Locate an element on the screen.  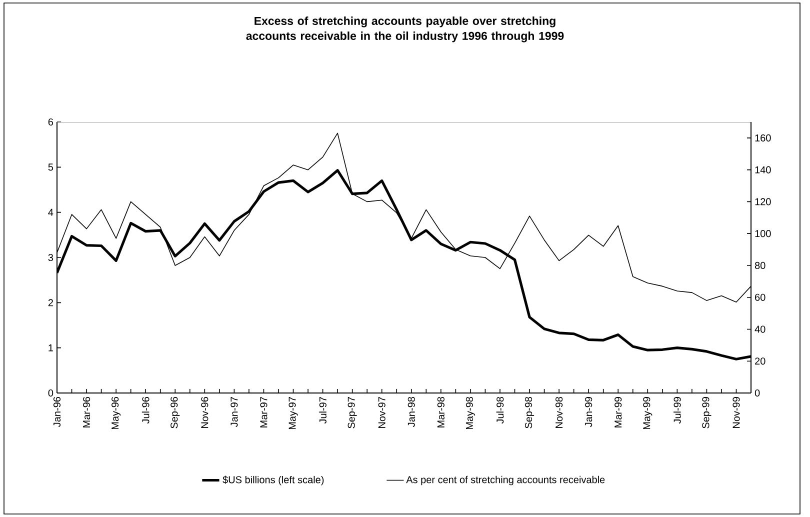
legend-label: $US billions (left scale) is located at coordinates (273, 481).